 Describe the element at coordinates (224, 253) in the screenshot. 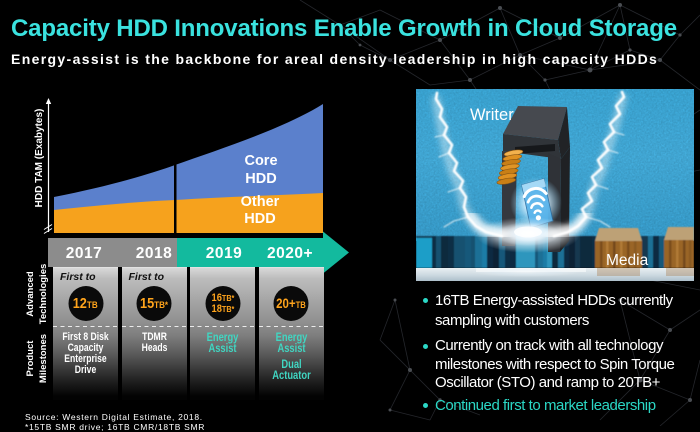

I see `svg-text: 2019` at that location.